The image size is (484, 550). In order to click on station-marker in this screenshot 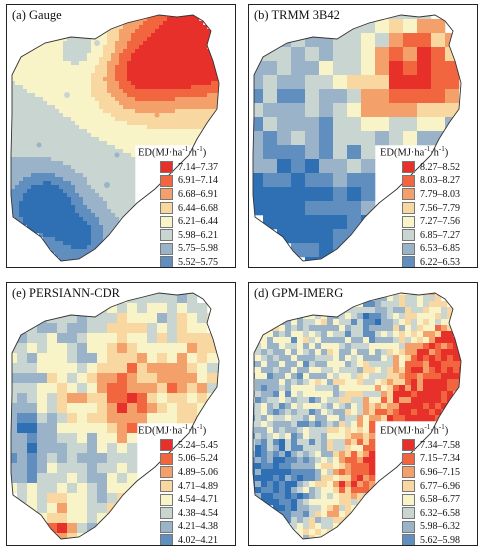, I will do `click(133, 71)`.